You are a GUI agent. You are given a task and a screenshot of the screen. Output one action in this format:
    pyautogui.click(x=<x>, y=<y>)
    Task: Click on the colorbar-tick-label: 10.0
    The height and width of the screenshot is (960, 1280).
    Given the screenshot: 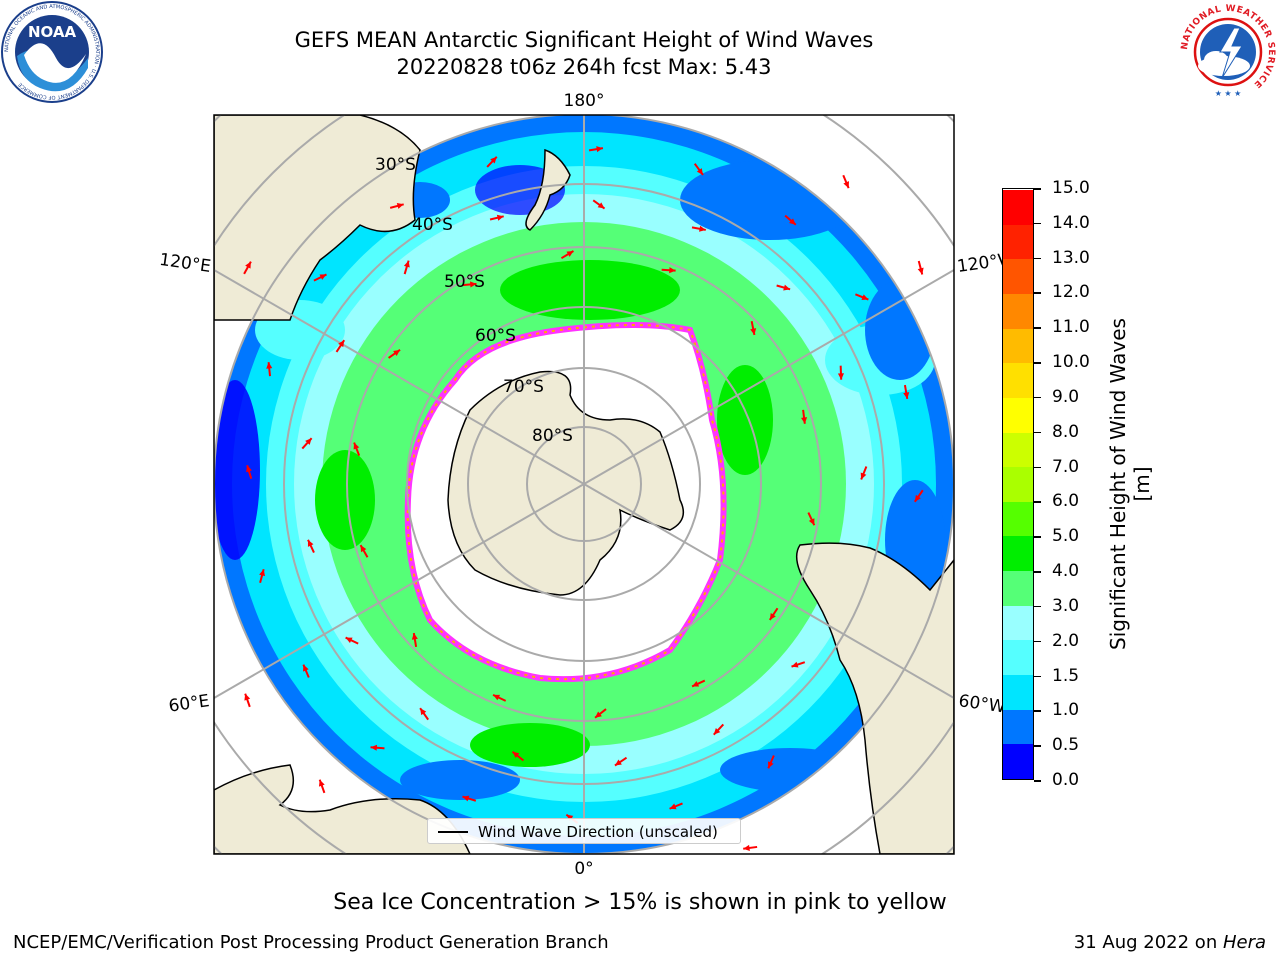 What is the action you would take?
    pyautogui.click(x=1071, y=362)
    